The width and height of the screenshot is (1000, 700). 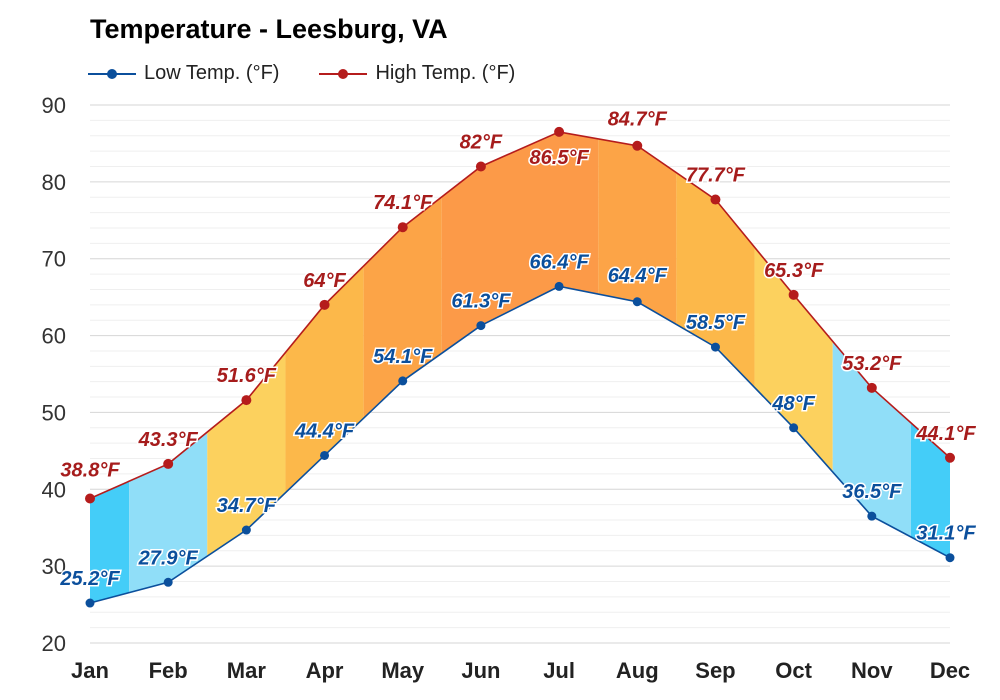 I want to click on x-tick-label: Jul, so click(x=559, y=670).